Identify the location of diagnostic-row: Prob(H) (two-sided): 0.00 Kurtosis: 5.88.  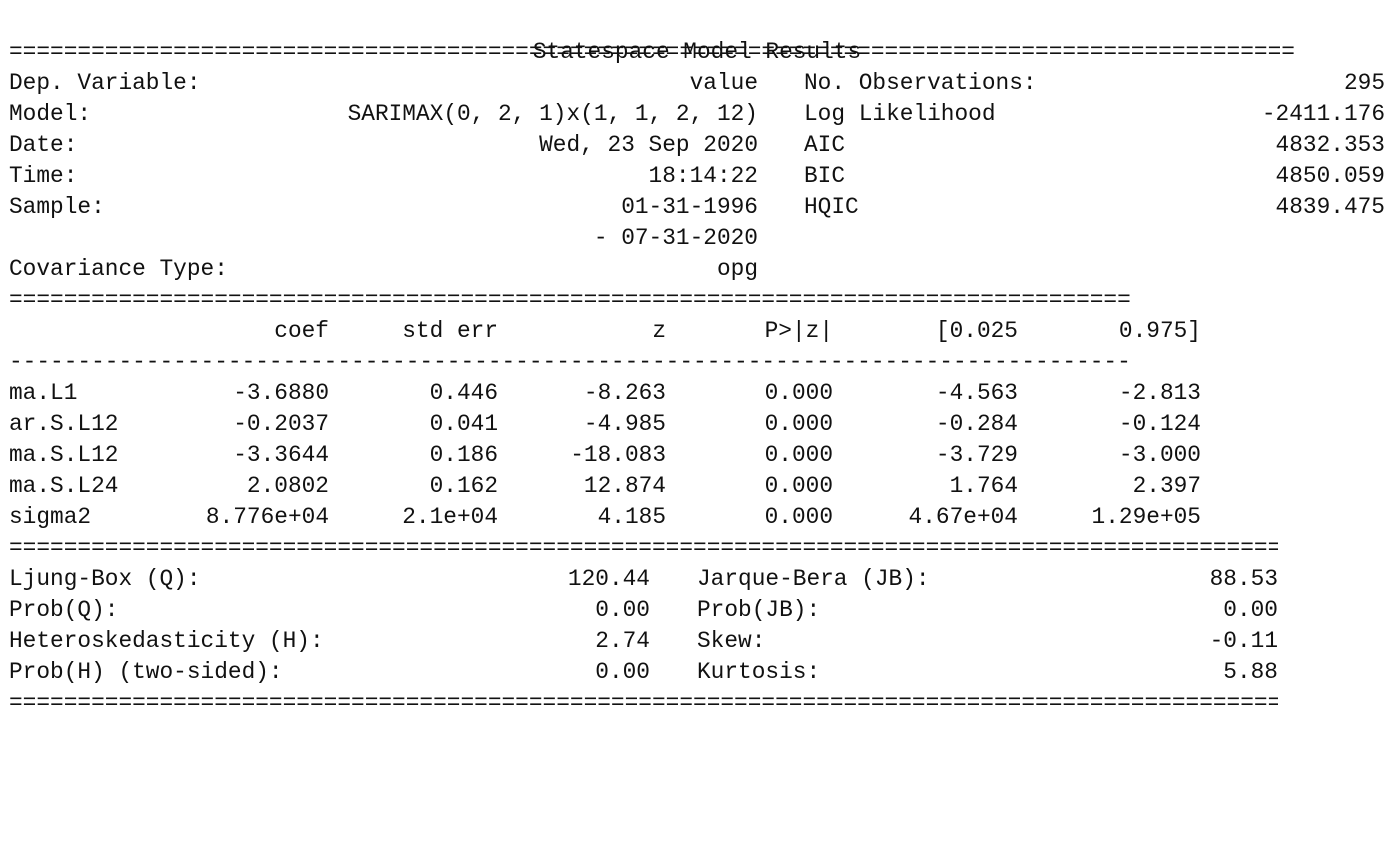
(643, 672).